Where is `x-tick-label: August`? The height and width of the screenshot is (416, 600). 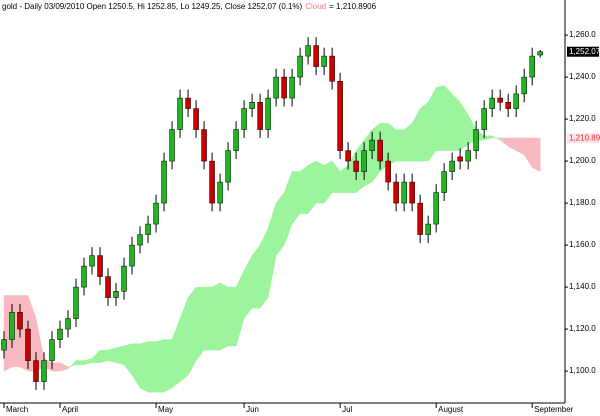
x-tick-label: August is located at coordinates (451, 409).